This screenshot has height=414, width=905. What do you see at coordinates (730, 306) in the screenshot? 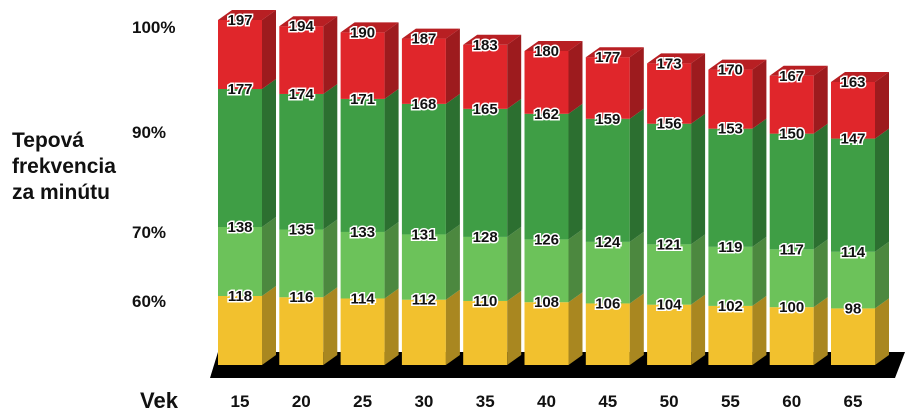
I see `value-label: 102` at bounding box center [730, 306].